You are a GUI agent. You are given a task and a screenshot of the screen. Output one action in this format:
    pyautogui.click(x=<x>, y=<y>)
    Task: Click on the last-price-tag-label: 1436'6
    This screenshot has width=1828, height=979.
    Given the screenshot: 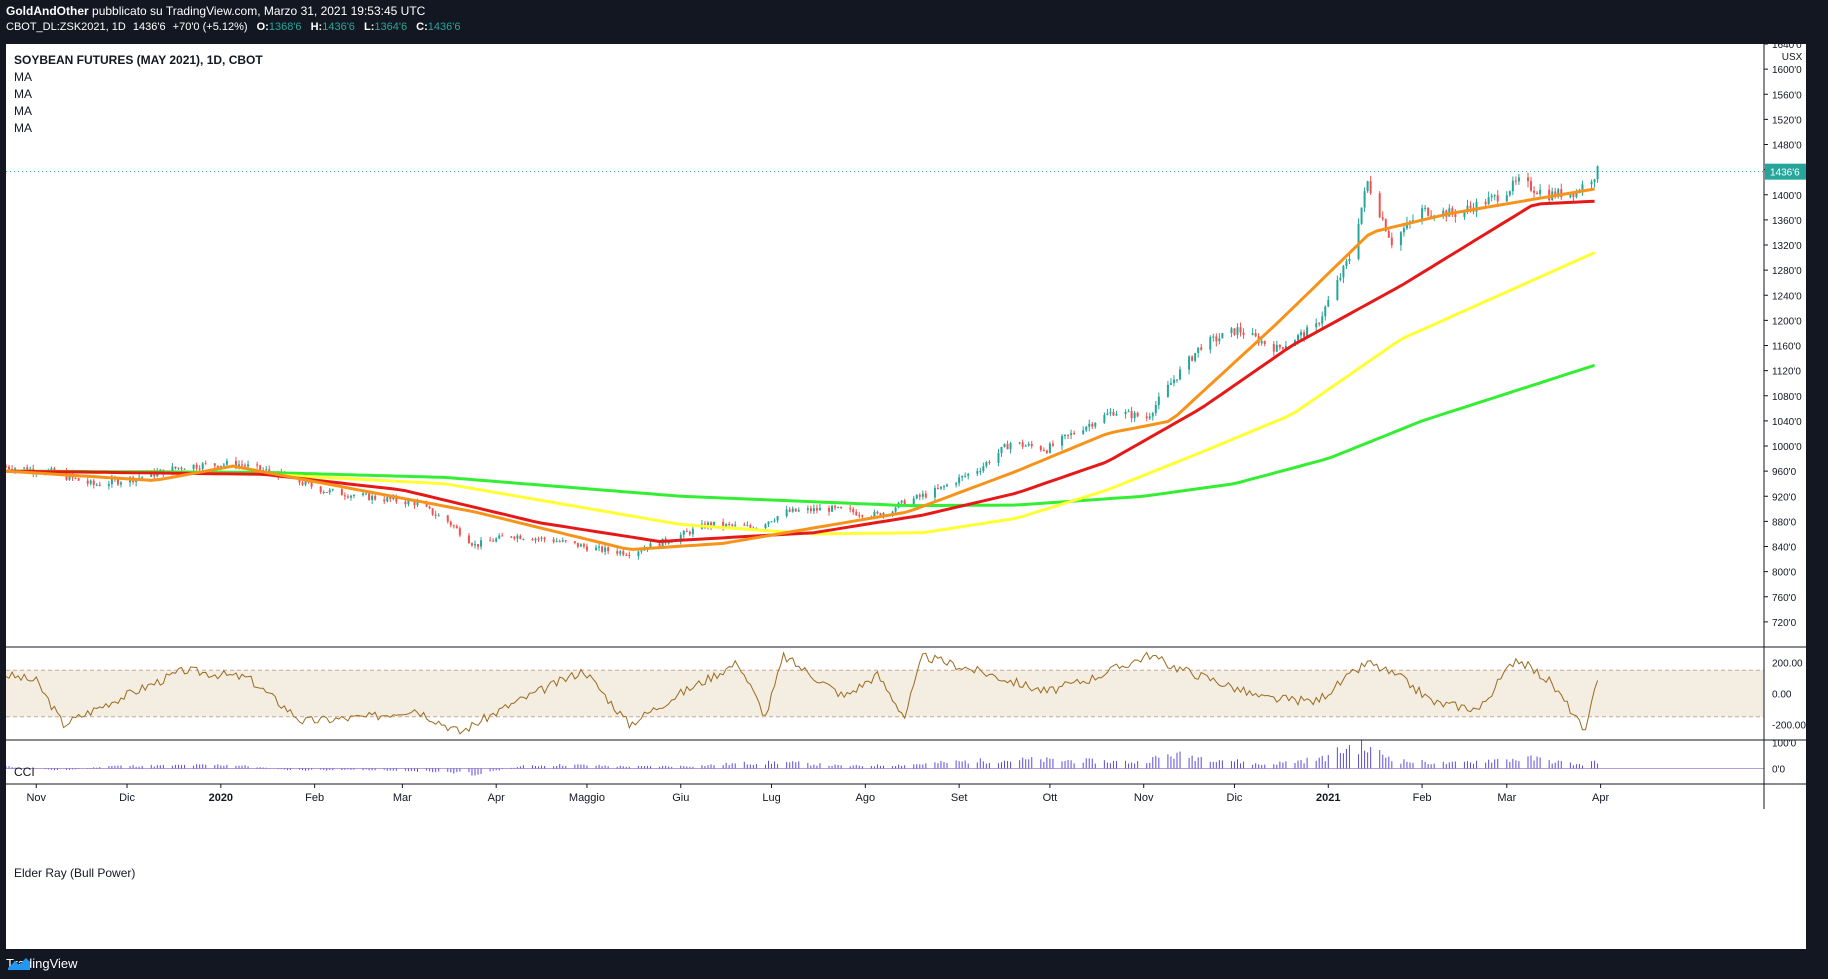 What is the action you would take?
    pyautogui.click(x=1785, y=173)
    